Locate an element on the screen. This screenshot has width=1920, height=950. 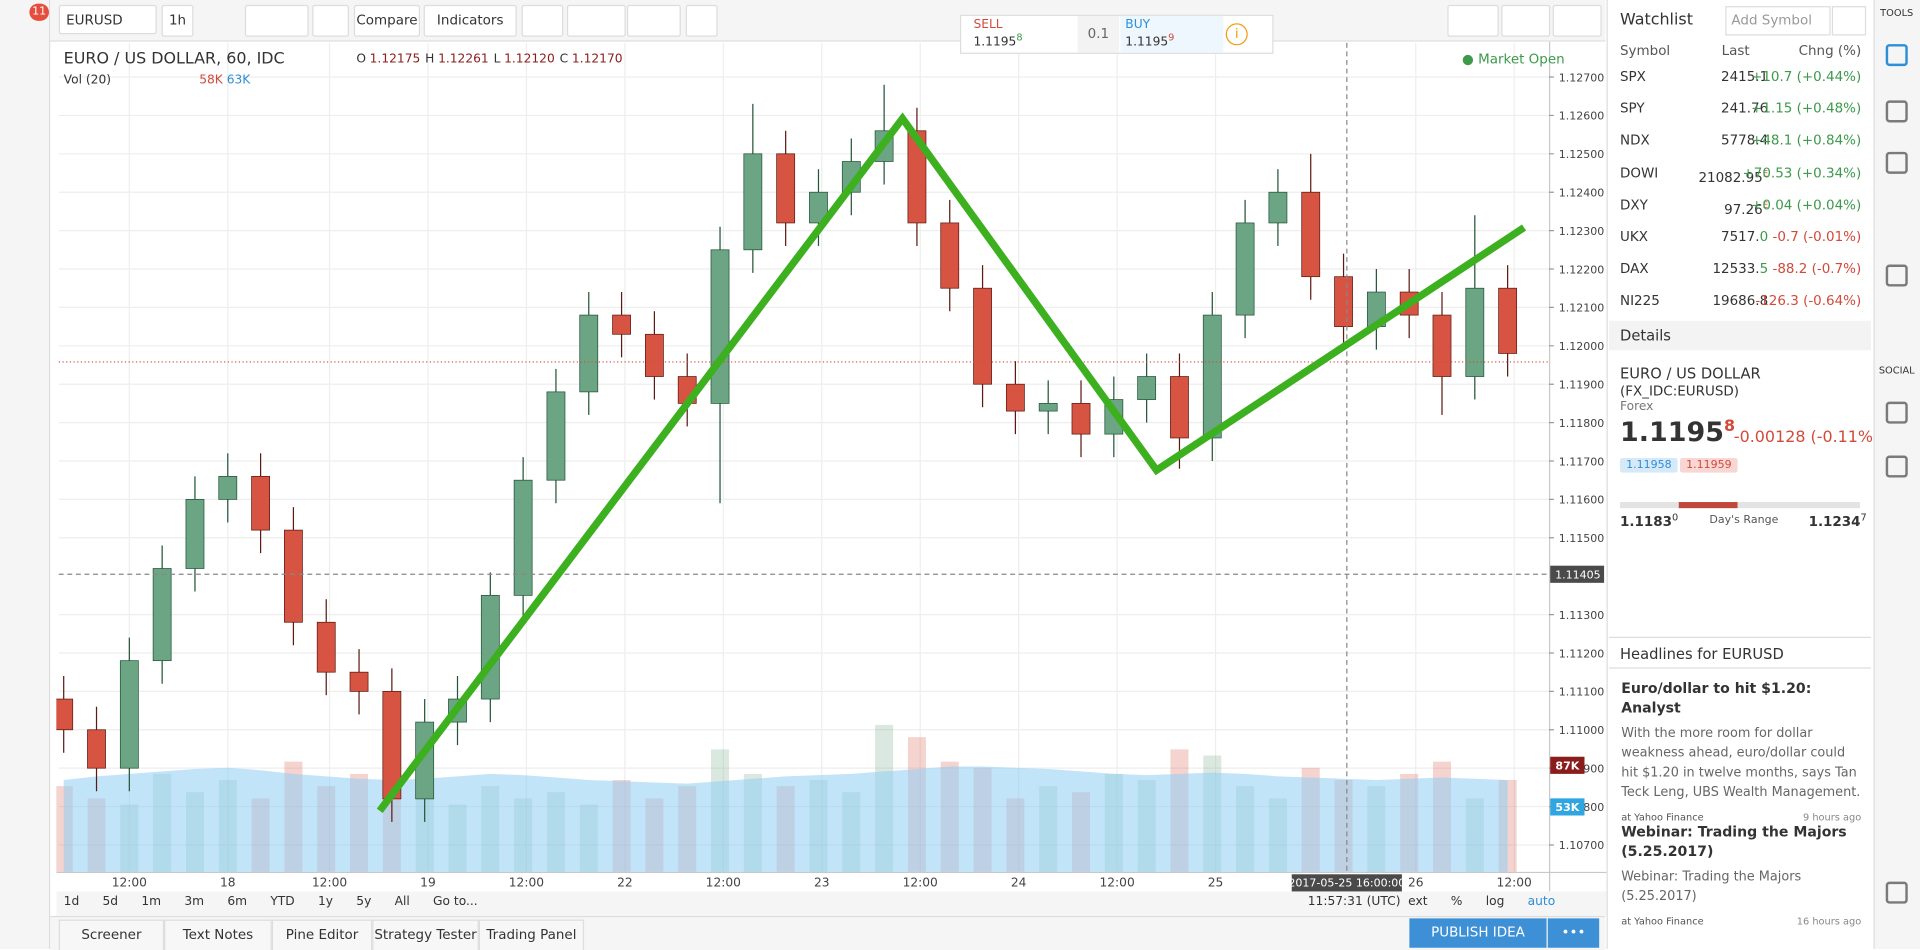
buy-button: BUY 1.11959 is located at coordinates (1172, 34).